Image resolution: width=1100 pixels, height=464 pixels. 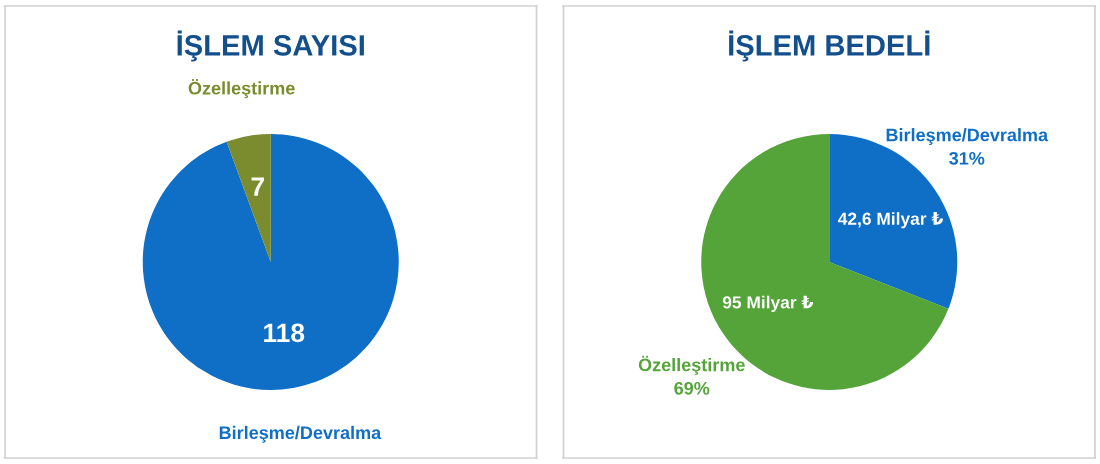 I want to click on slice-label: Birleşme/Devralma, so click(x=300, y=434).